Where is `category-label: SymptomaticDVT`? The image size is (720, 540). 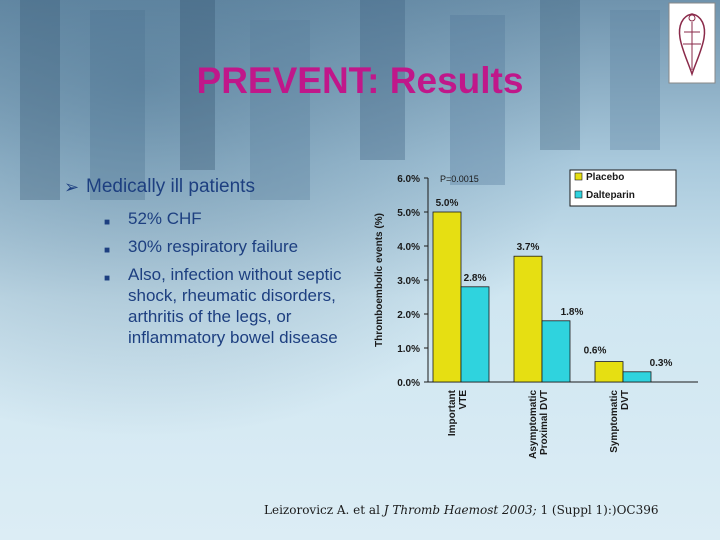 category-label: SymptomaticDVT is located at coordinates (620, 421).